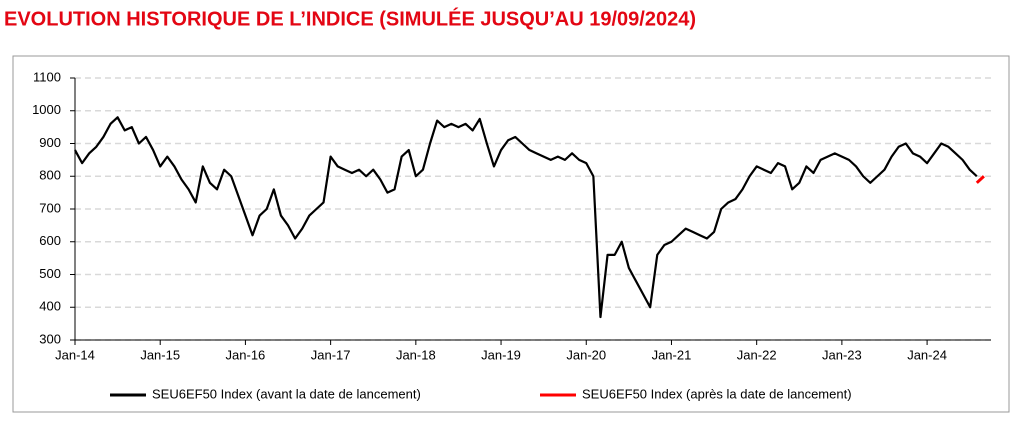  Describe the element at coordinates (50, 175) in the screenshot. I see `y-tick-label: 800` at that location.